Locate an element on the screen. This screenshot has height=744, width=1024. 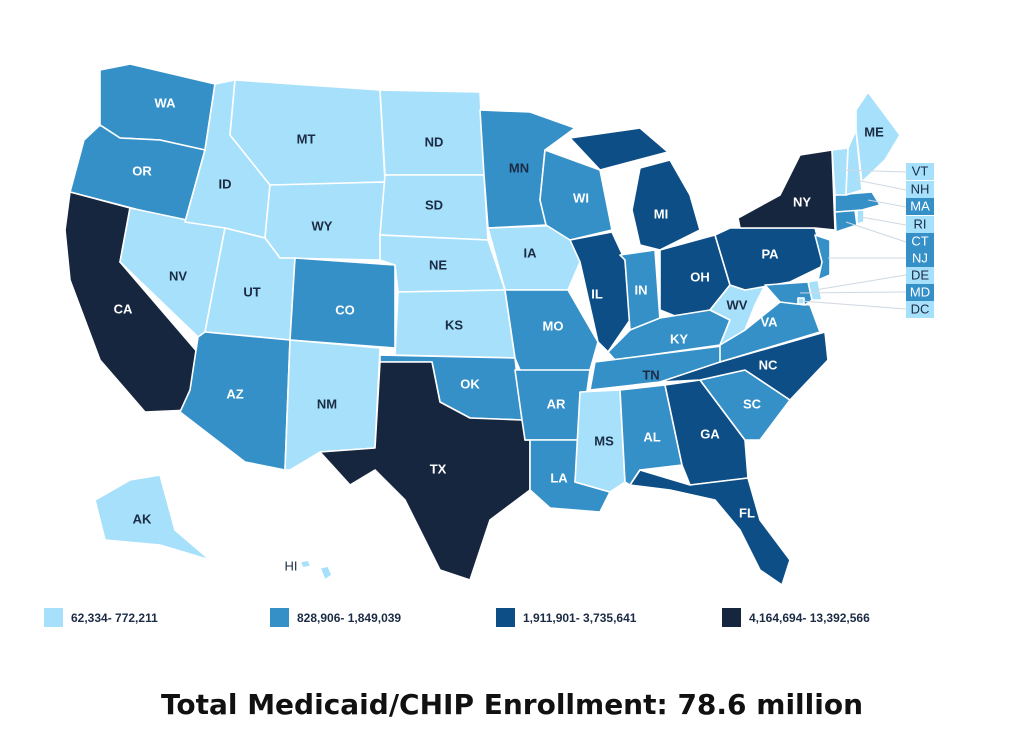
box-NJ is located at coordinates (920, 258).